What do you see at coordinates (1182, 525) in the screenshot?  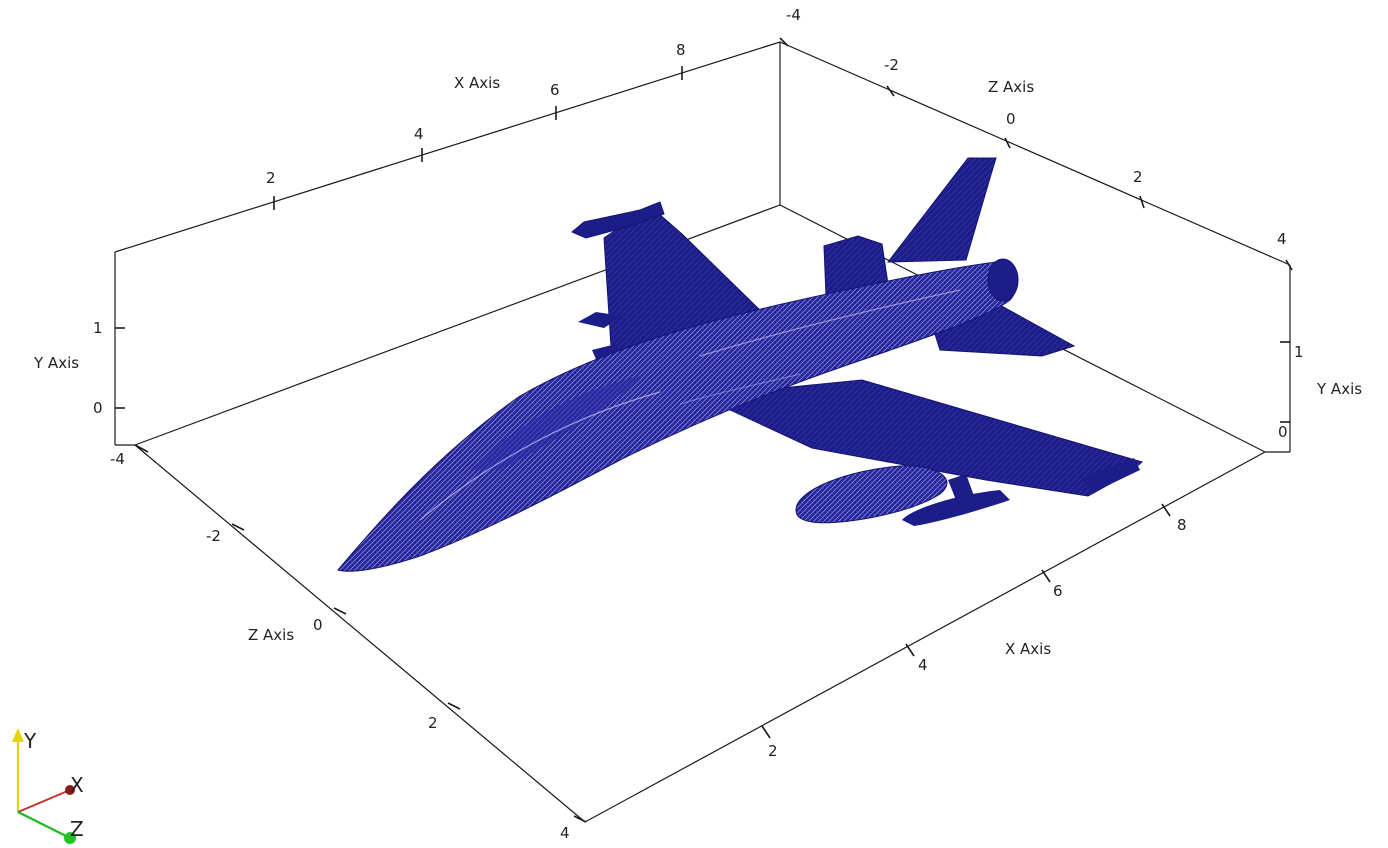 I see `x-bottom-tick-8: 8` at bounding box center [1182, 525].